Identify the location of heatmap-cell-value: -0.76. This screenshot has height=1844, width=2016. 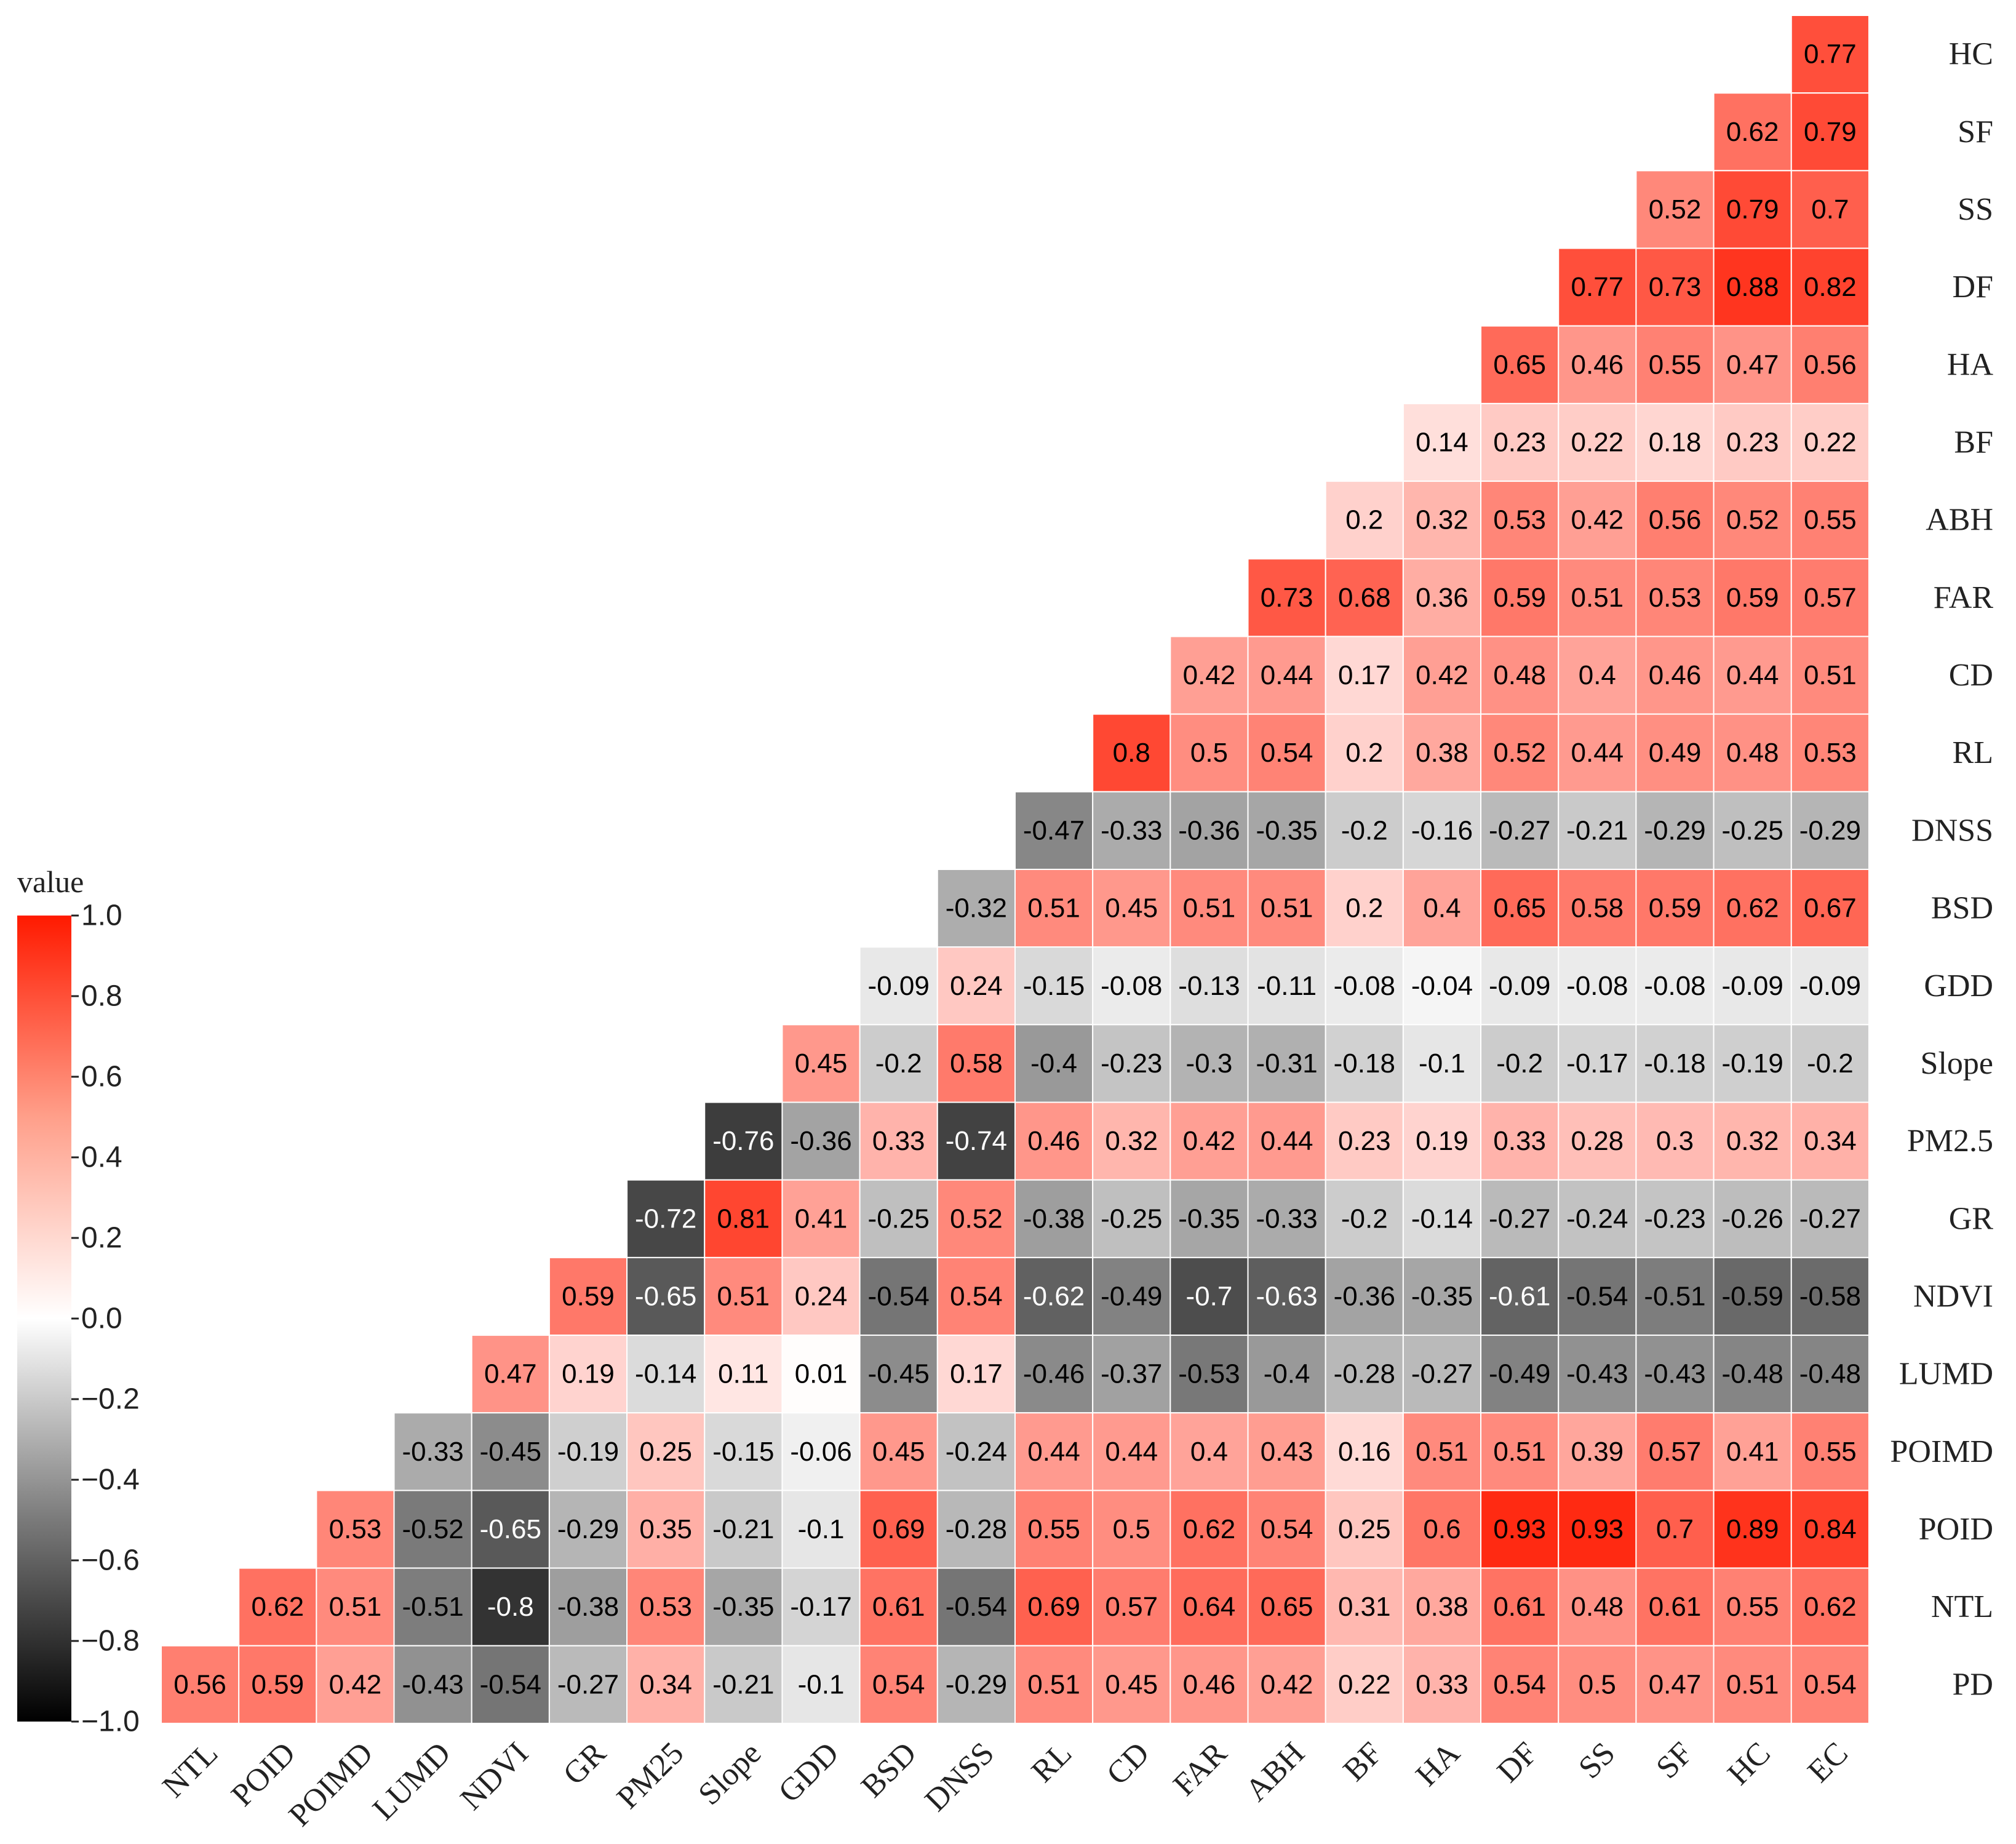
(743, 1141).